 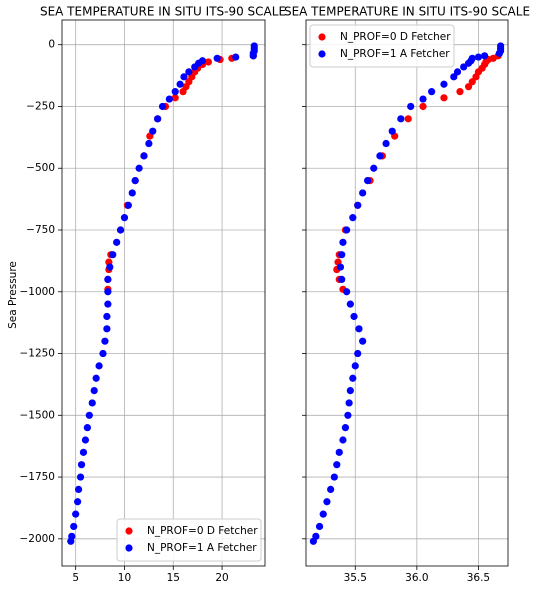 I want to click on y-tick-label: −750, so click(x=40, y=230).